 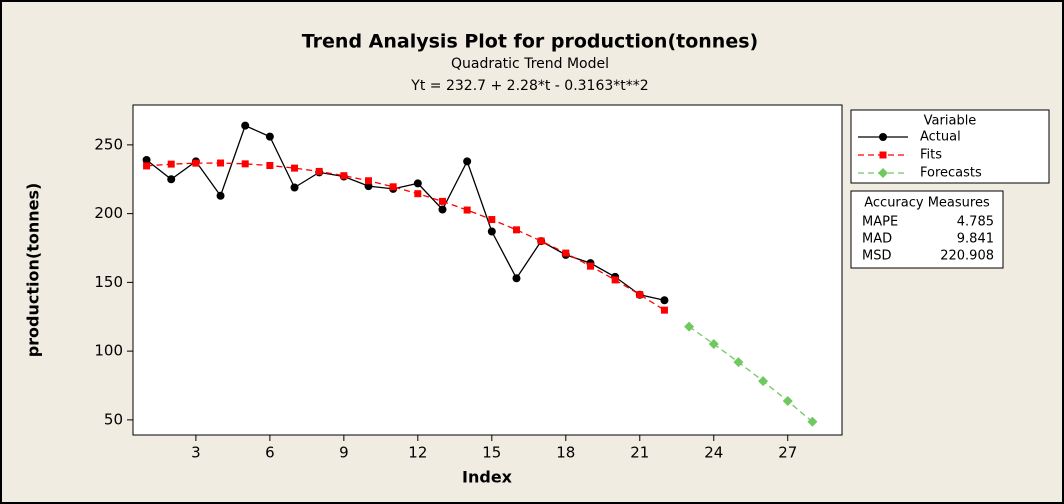 What do you see at coordinates (108, 144) in the screenshot?
I see `y-tick-label: 250` at bounding box center [108, 144].